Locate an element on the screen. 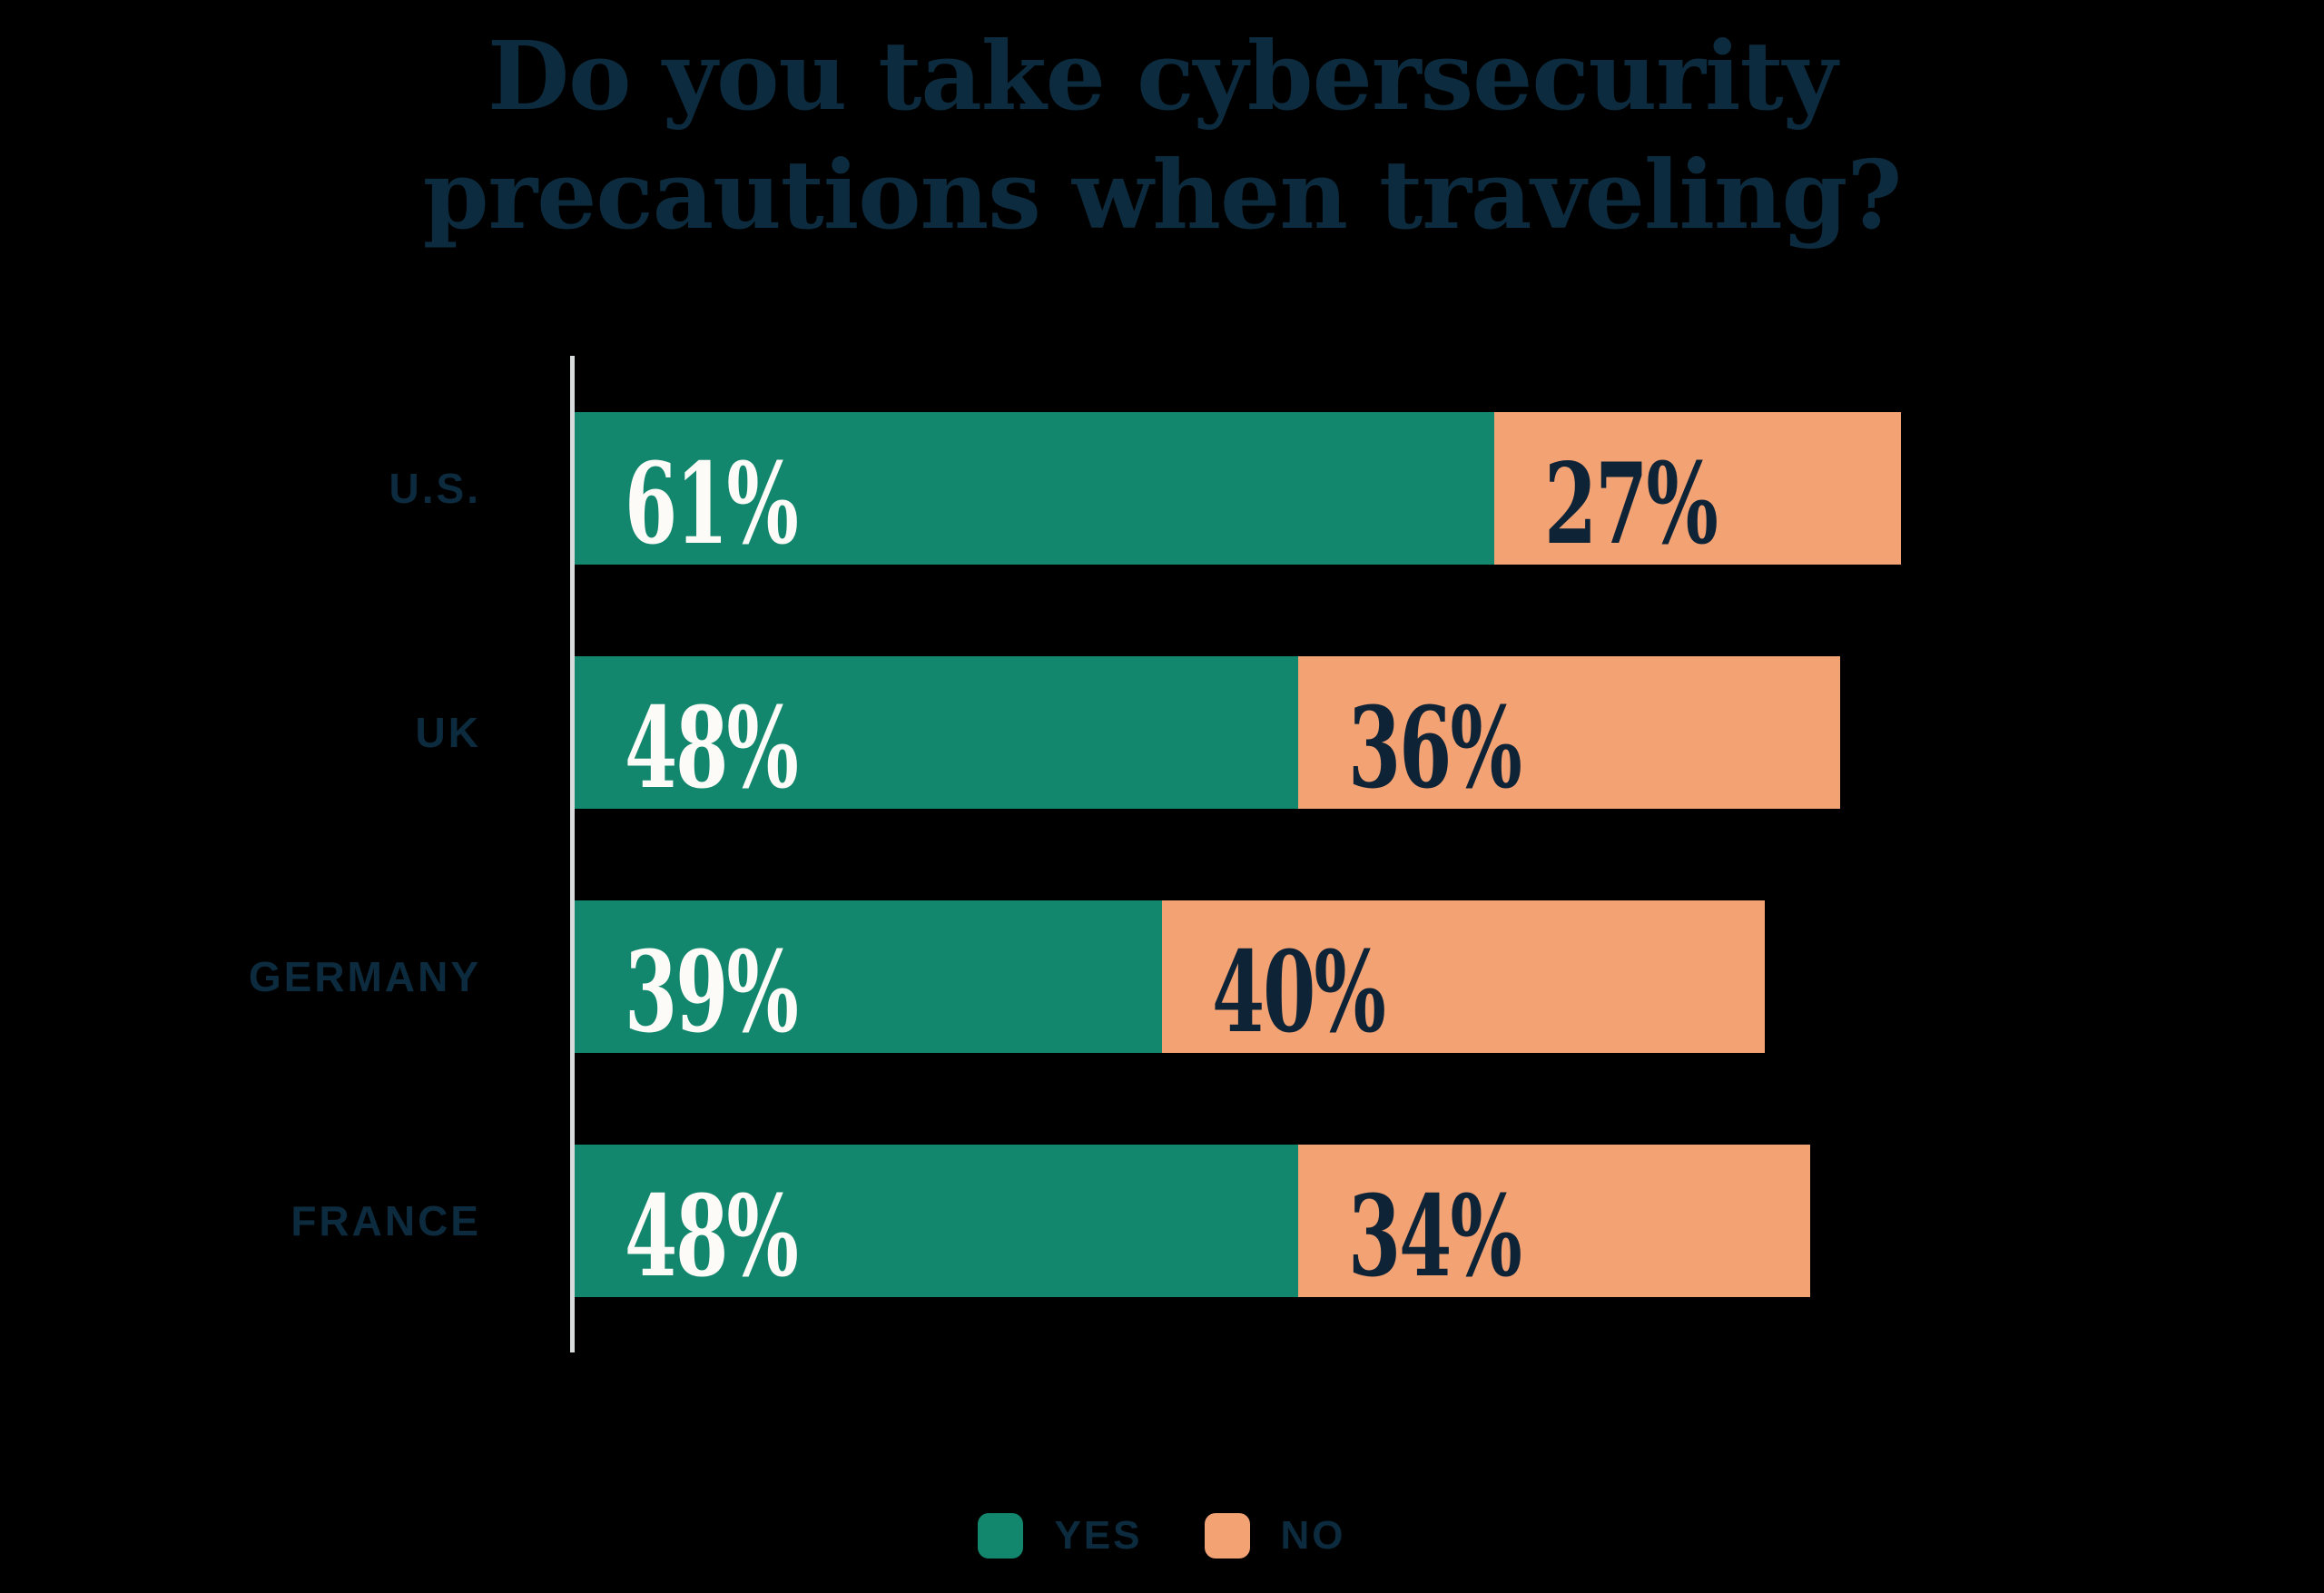 Image resolution: width=2324 pixels, height=1593 pixels. value-label-uk-no: 36% is located at coordinates (1434, 746).